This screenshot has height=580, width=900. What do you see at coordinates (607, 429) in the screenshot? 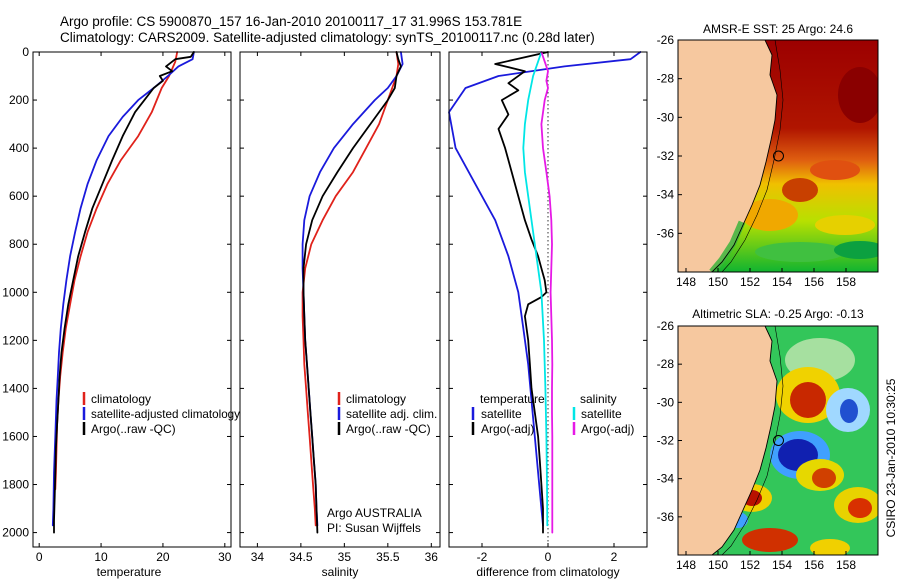
I see `legend-label-sal-argo: Argo(-adj)` at bounding box center [607, 429].